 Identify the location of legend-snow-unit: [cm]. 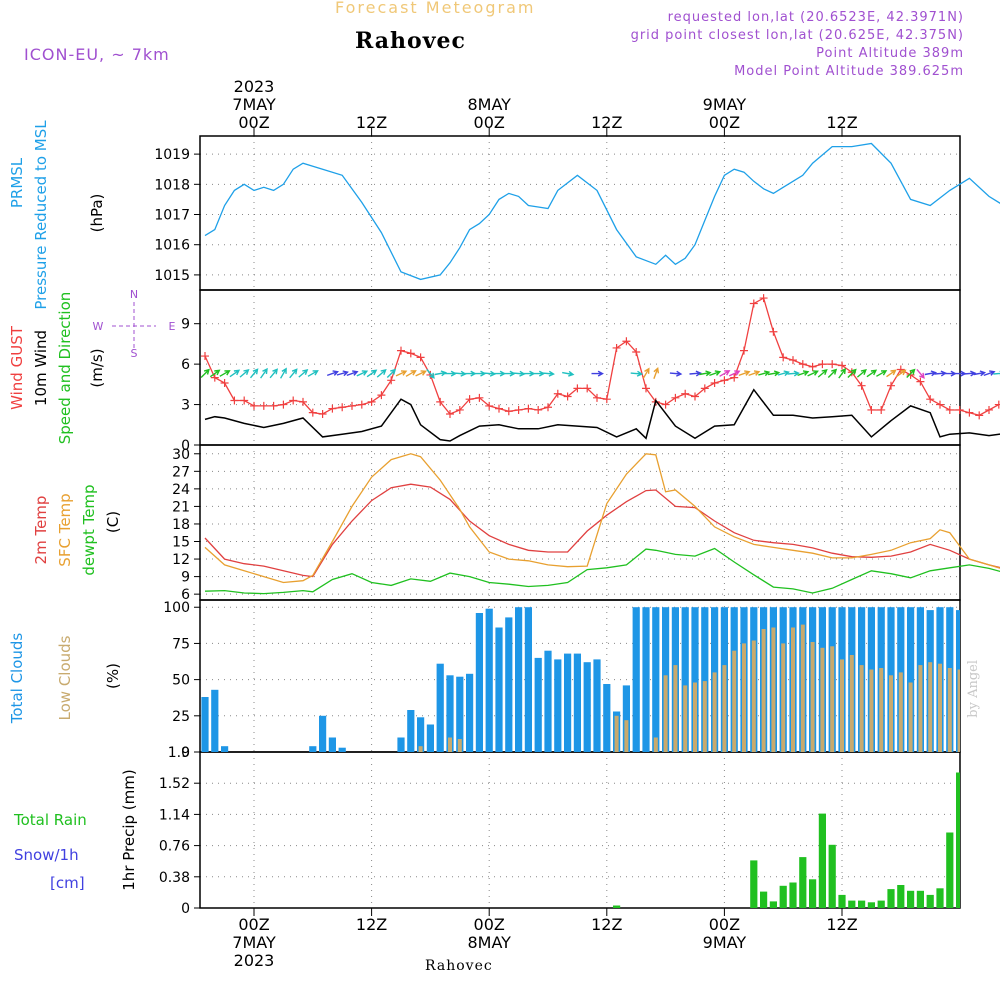
(67, 883).